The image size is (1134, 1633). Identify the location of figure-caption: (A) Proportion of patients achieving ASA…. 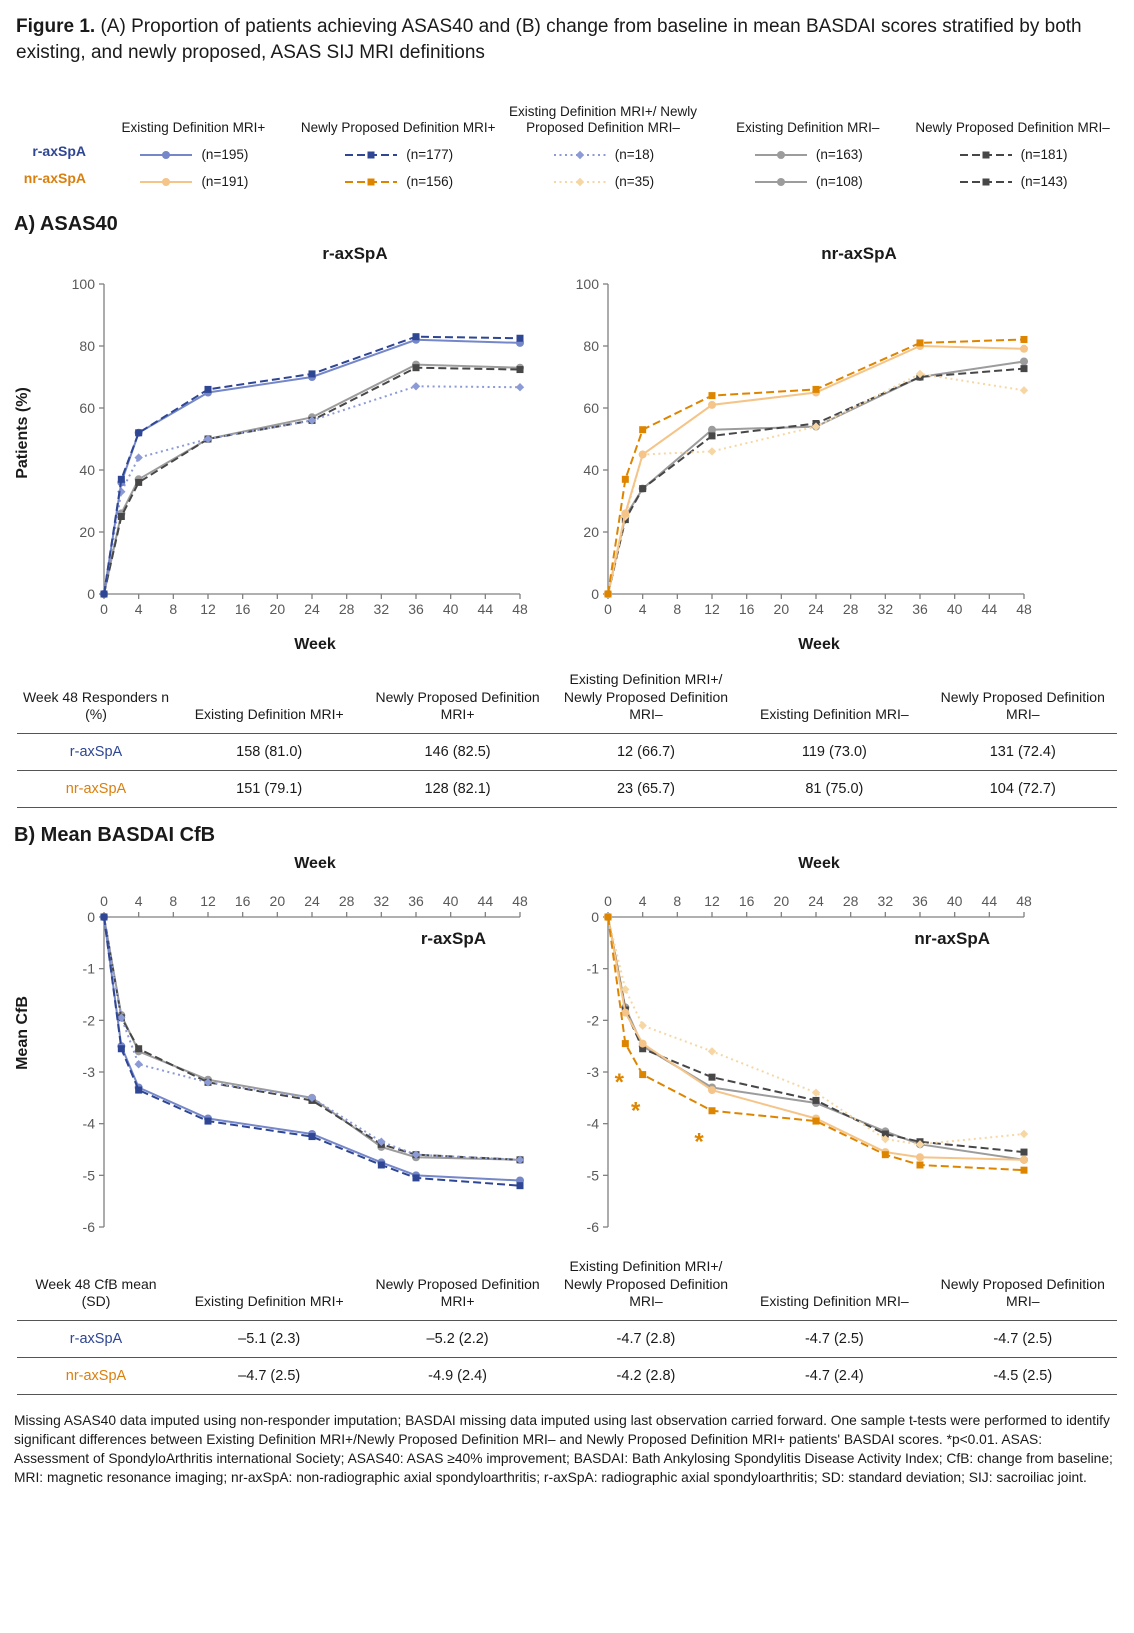
(549, 39).